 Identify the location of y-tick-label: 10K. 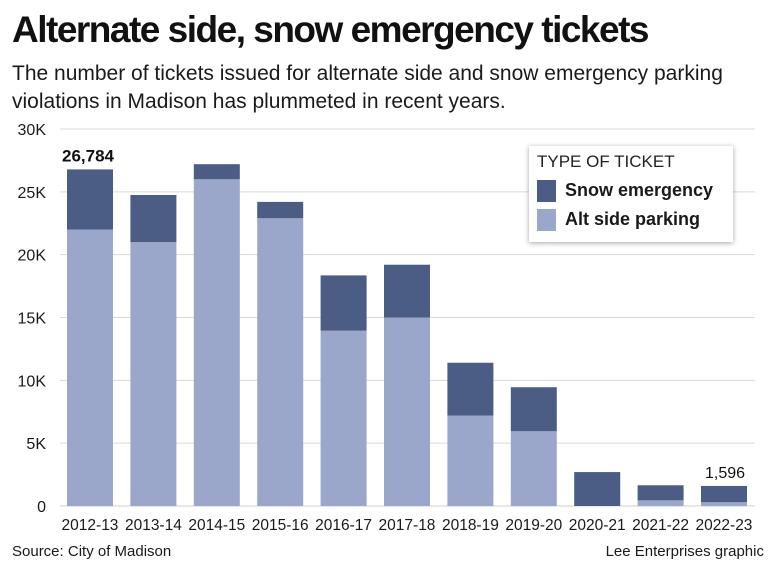
(32, 381).